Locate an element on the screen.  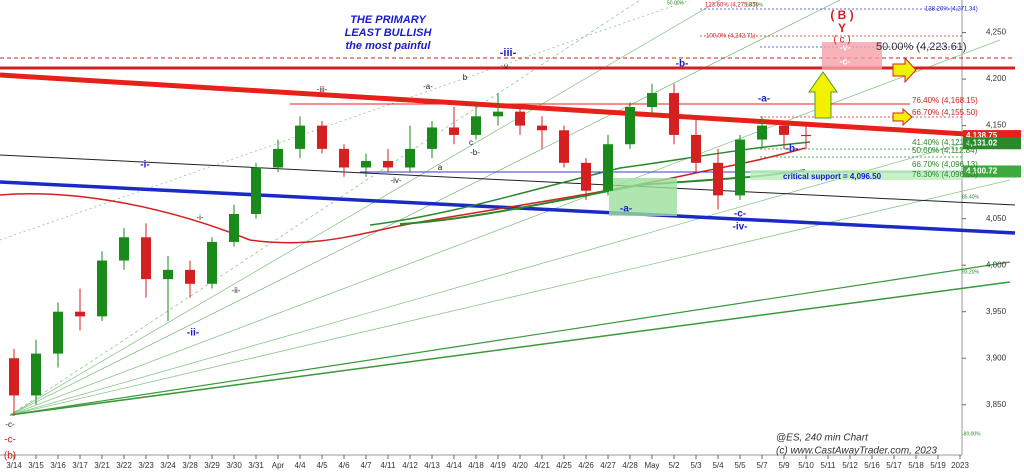
x-tick-label: 4/12 is located at coordinates (410, 465).